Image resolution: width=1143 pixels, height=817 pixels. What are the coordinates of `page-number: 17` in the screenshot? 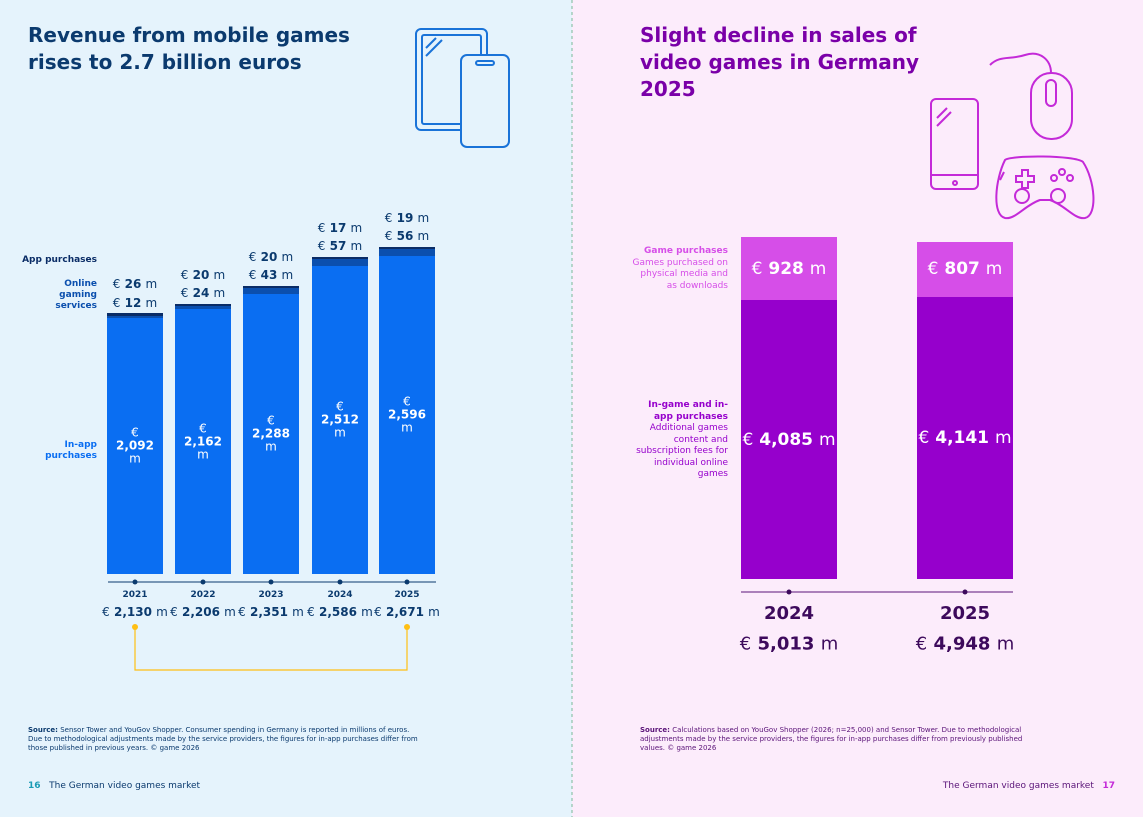 It's located at (1108, 786).